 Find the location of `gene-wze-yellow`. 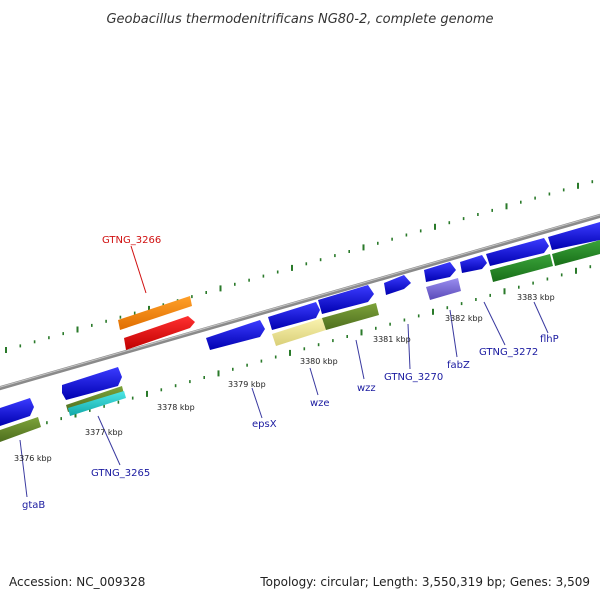

gene-wze-yellow is located at coordinates (299, 332).